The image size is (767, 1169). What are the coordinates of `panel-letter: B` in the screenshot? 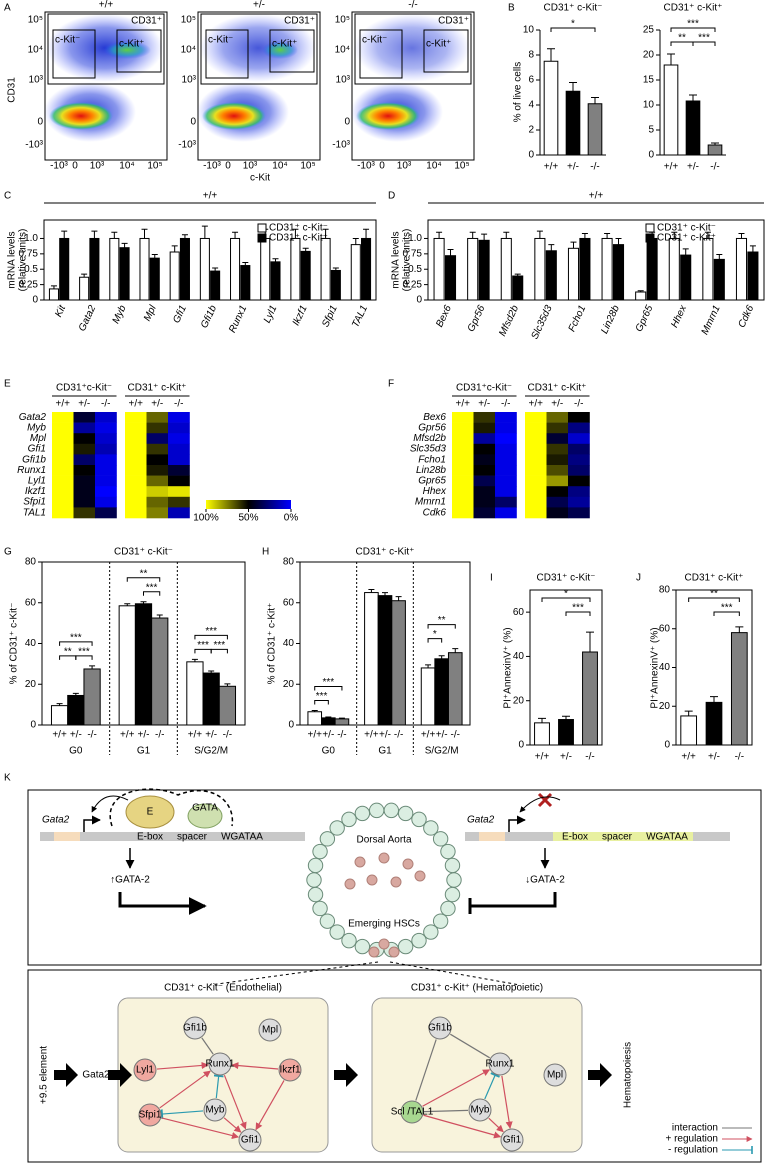 It's located at (511, 8).